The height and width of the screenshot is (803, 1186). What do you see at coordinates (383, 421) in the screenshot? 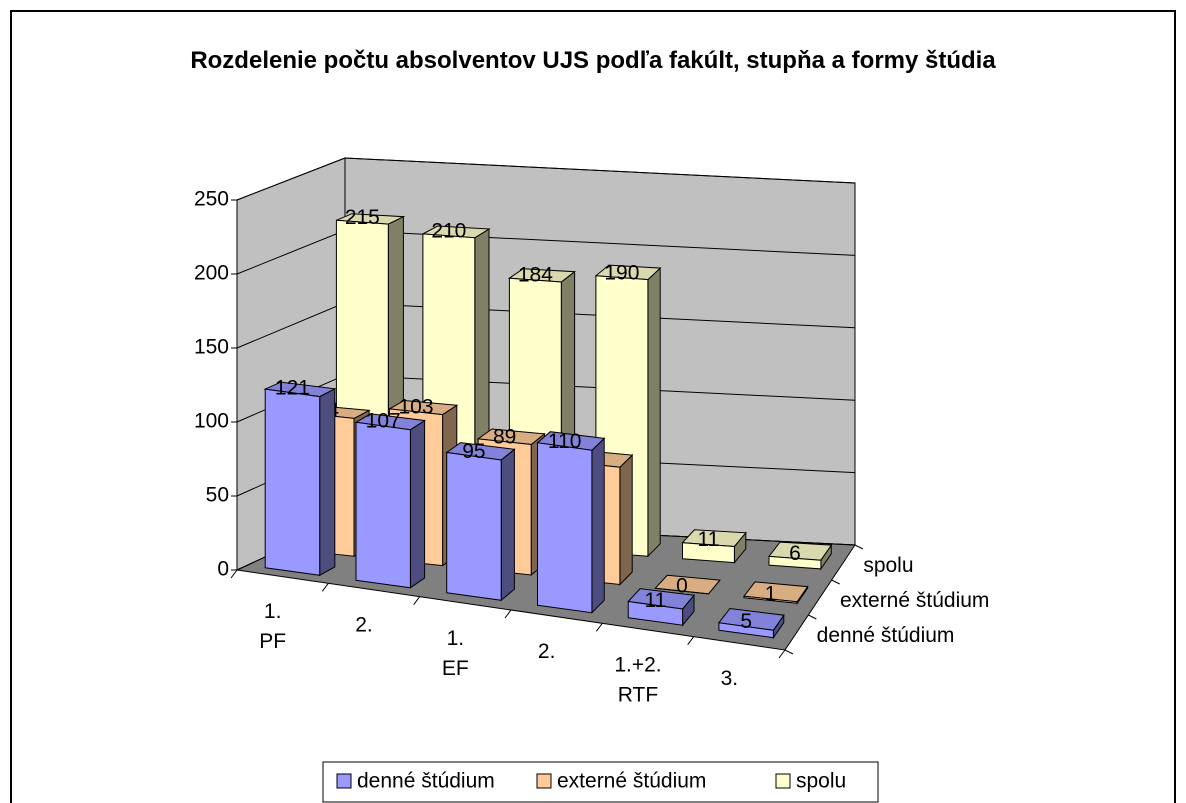
I see `value-label: 107` at bounding box center [383, 421].